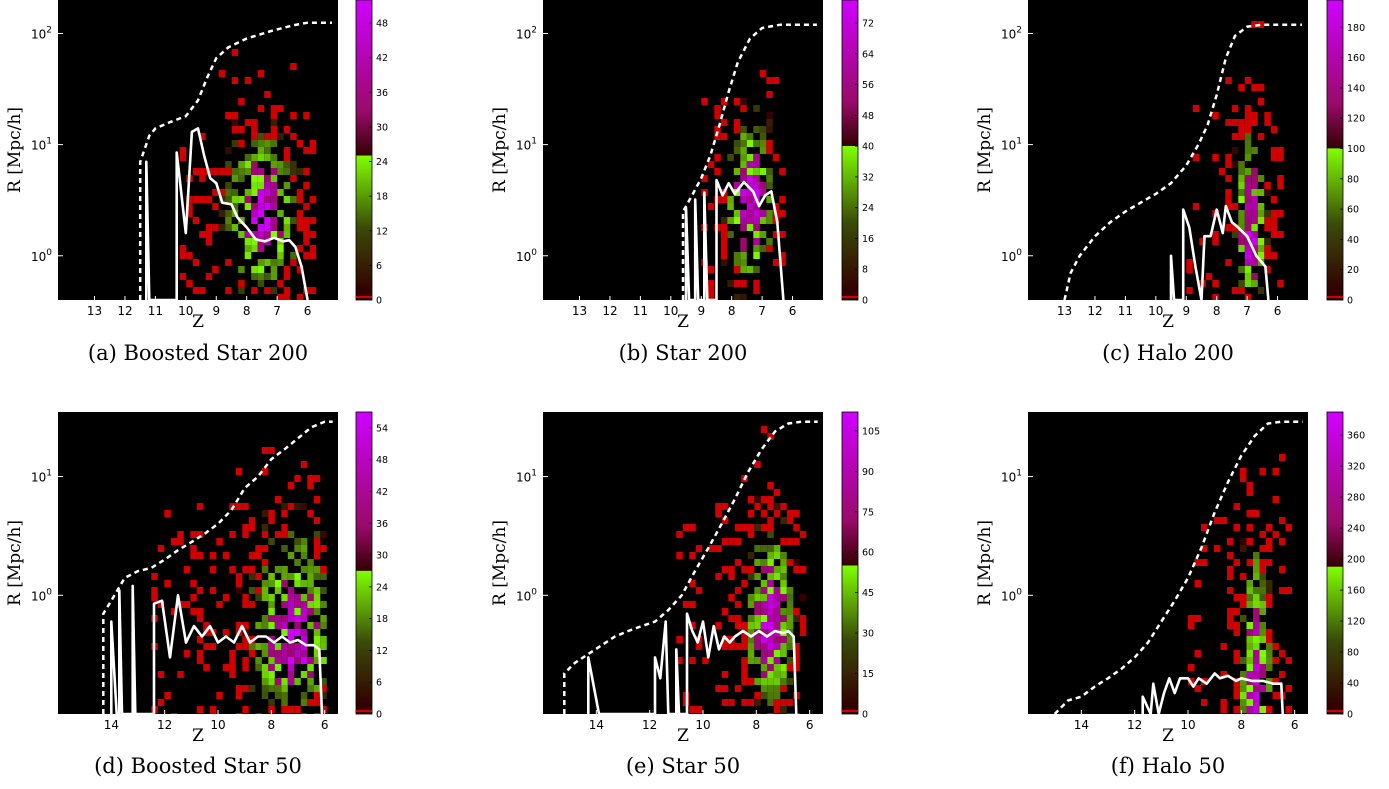  What do you see at coordinates (741, 570) in the screenshot?
I see `heatmap-cells` at bounding box center [741, 570].